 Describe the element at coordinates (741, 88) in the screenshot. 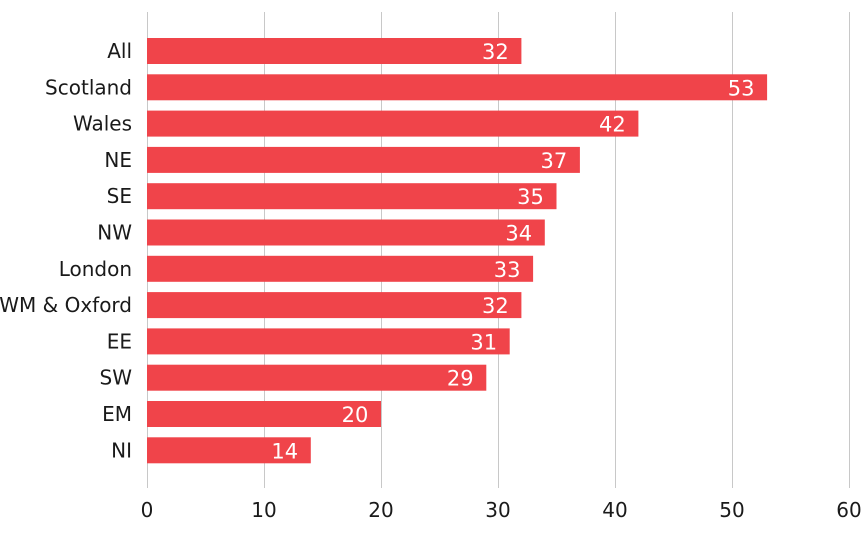

I see `data-label: 53` at that location.